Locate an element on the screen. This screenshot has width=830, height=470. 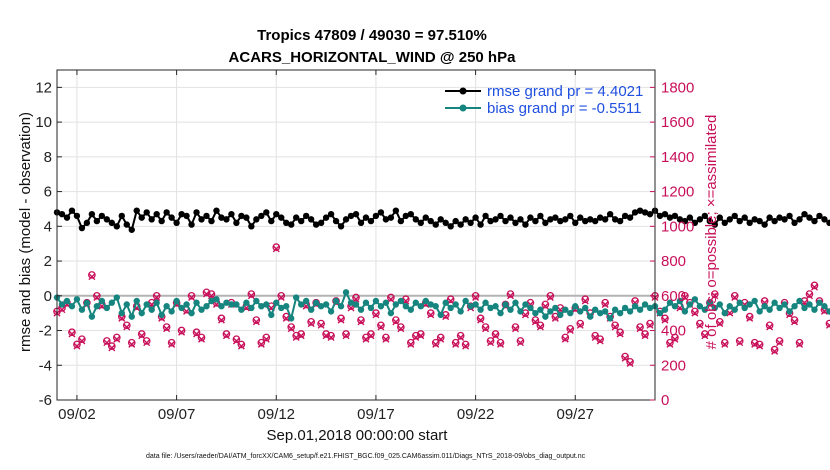
x-axis-label: Sep.01,2018 00:00:00 start is located at coordinates (358, 435).